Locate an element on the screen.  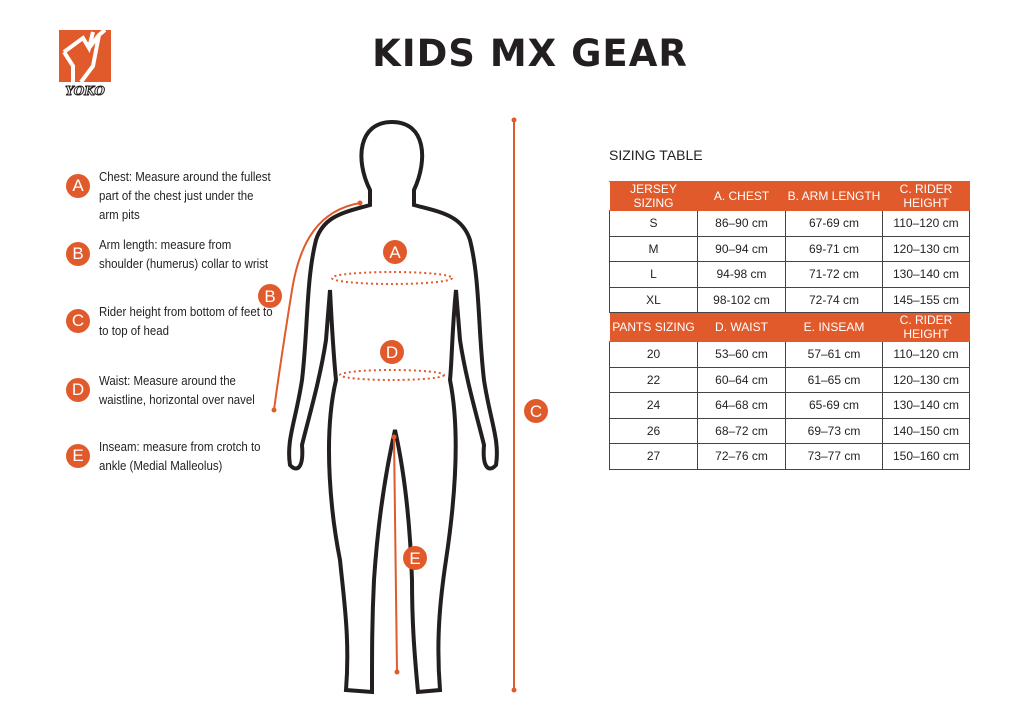
table-cell: M is located at coordinates (653, 248).